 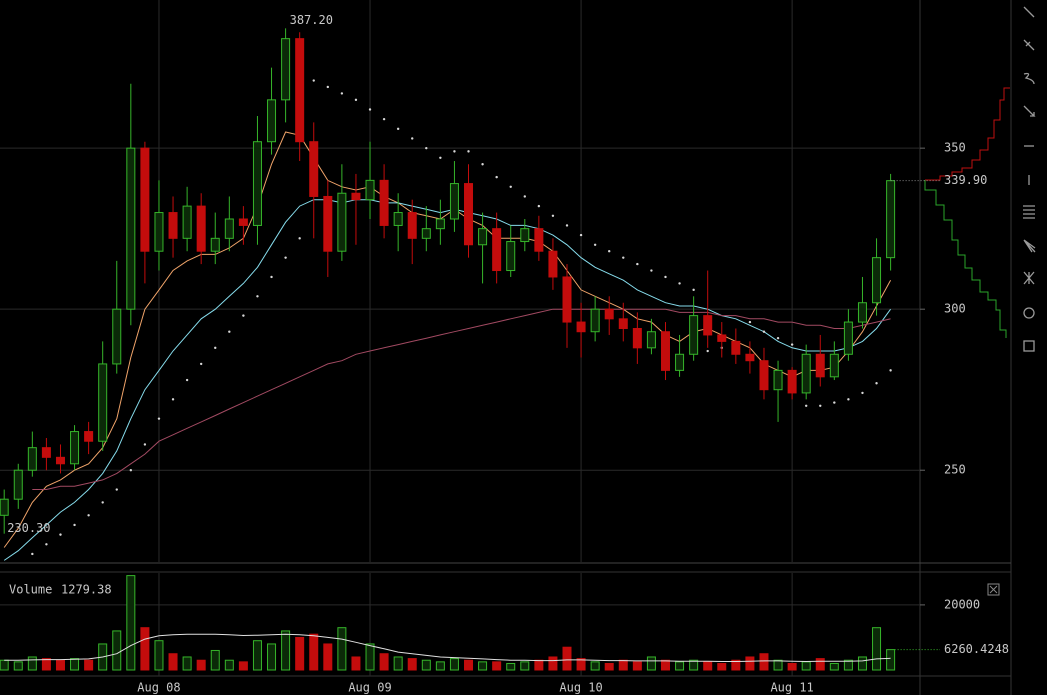 What do you see at coordinates (30, 590) in the screenshot?
I see `volume-title: Volume` at bounding box center [30, 590].